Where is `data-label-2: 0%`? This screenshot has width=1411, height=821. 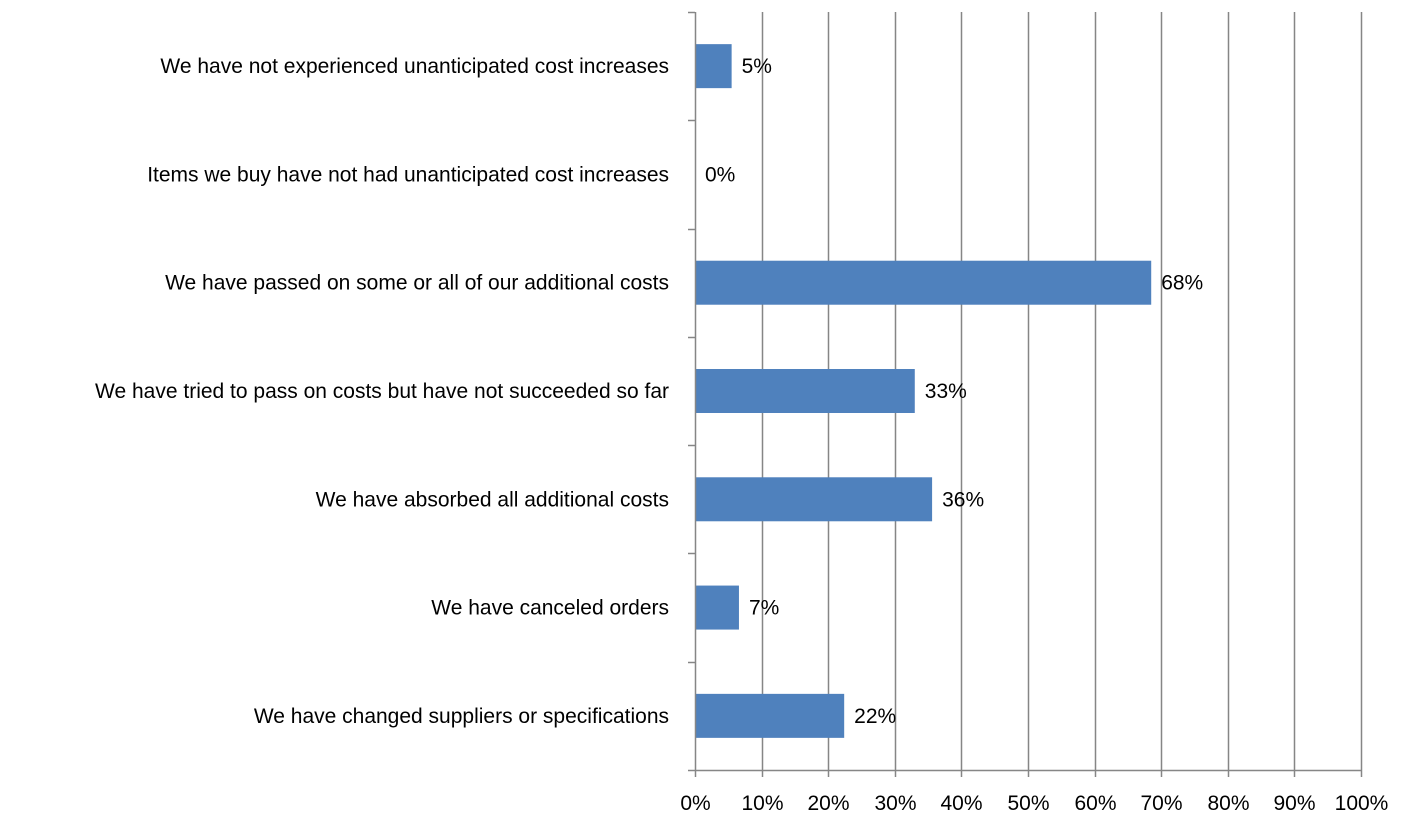
data-label-2: 0% is located at coordinates (720, 174).